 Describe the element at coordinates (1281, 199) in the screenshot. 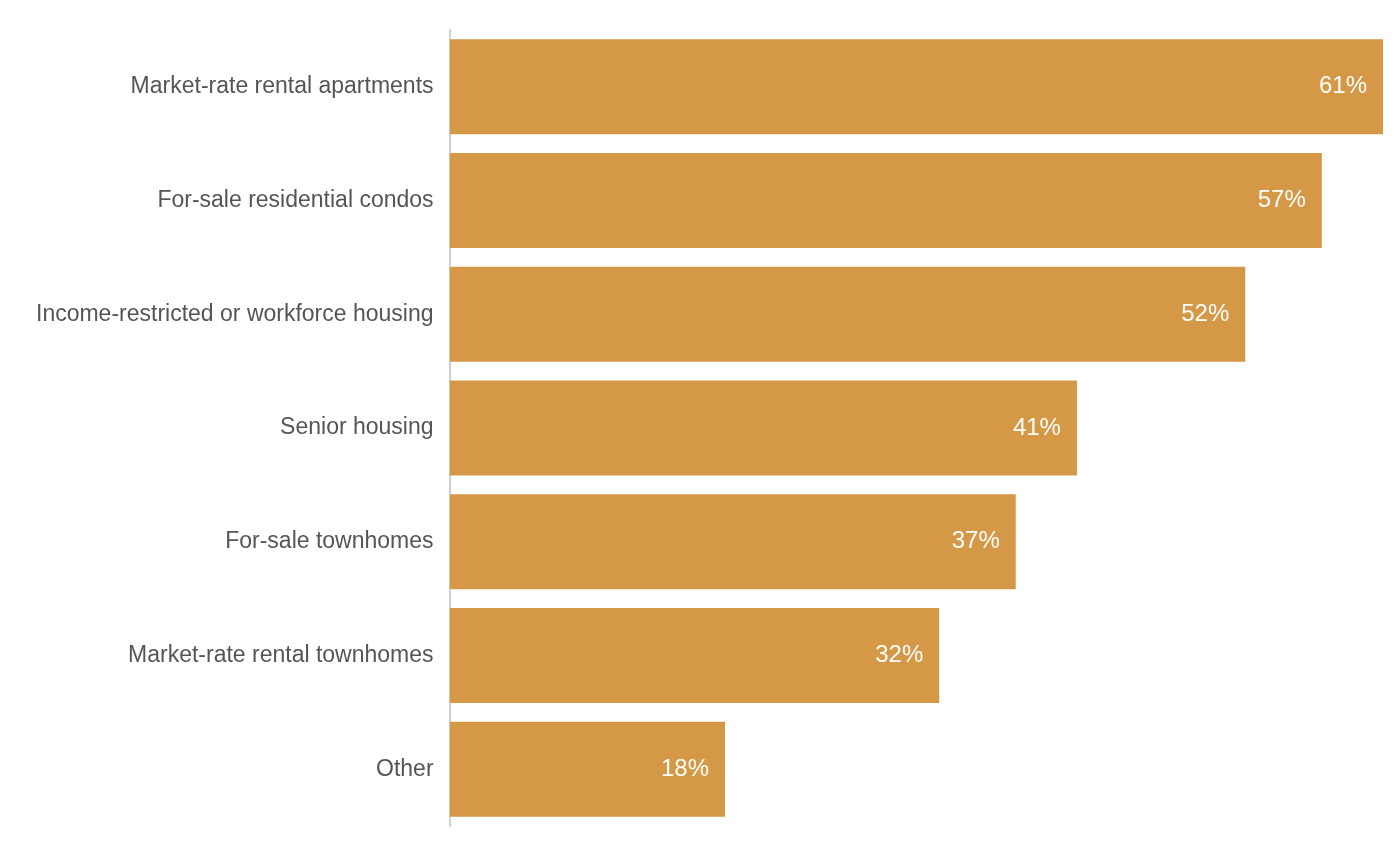

I see `data-label: 57%` at that location.